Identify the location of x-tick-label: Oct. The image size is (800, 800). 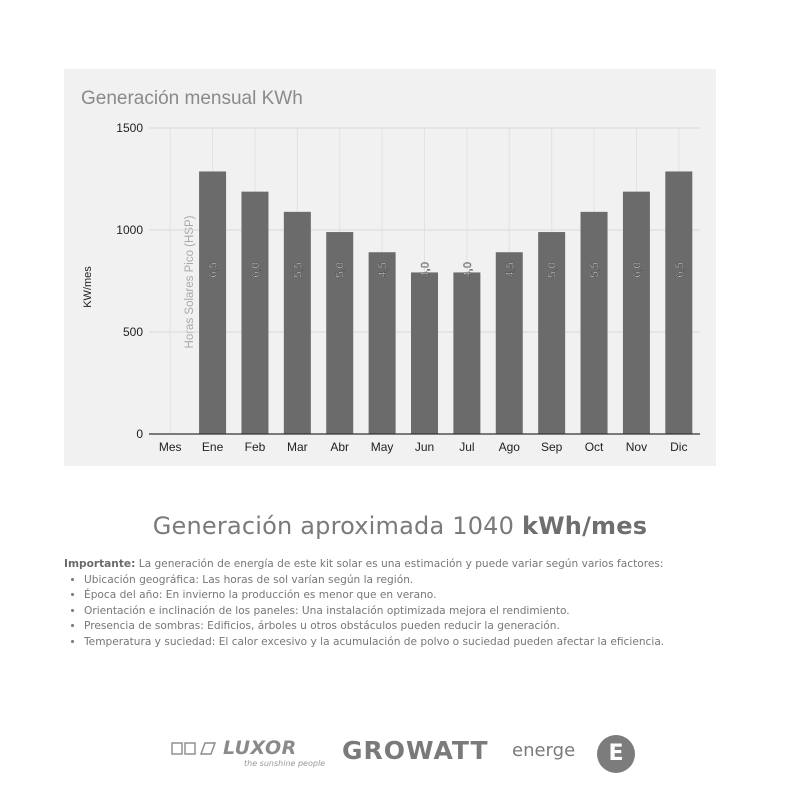
(594, 447).